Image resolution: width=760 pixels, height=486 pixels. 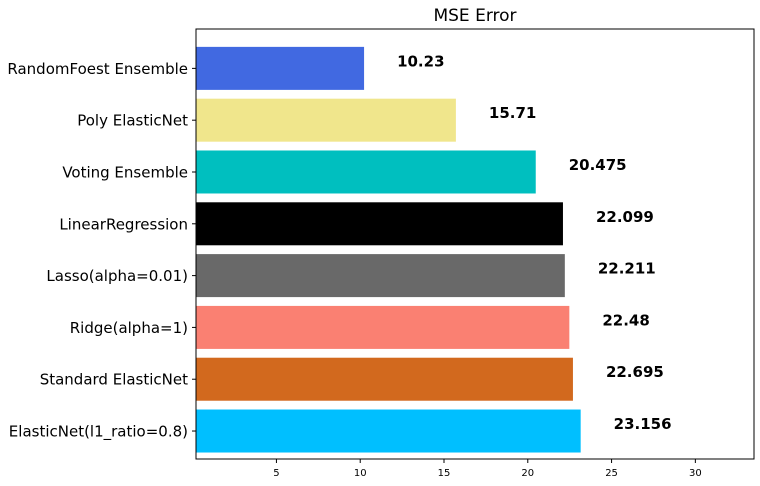 I want to click on category-label-2: Voting Ensemble, so click(x=125, y=172).